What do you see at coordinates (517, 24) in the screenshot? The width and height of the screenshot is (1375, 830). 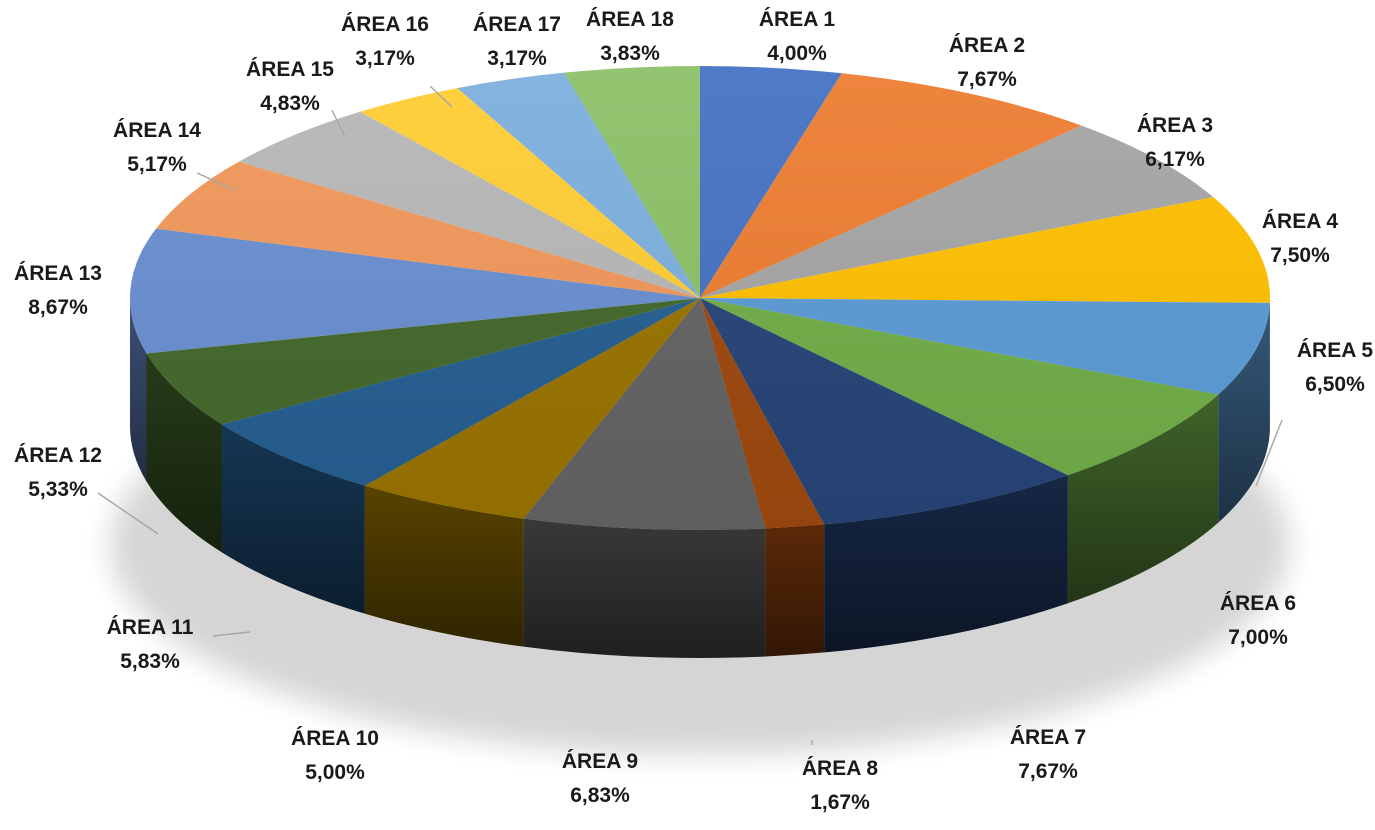 I see `slice-label-17: ÁREA 17` at bounding box center [517, 24].